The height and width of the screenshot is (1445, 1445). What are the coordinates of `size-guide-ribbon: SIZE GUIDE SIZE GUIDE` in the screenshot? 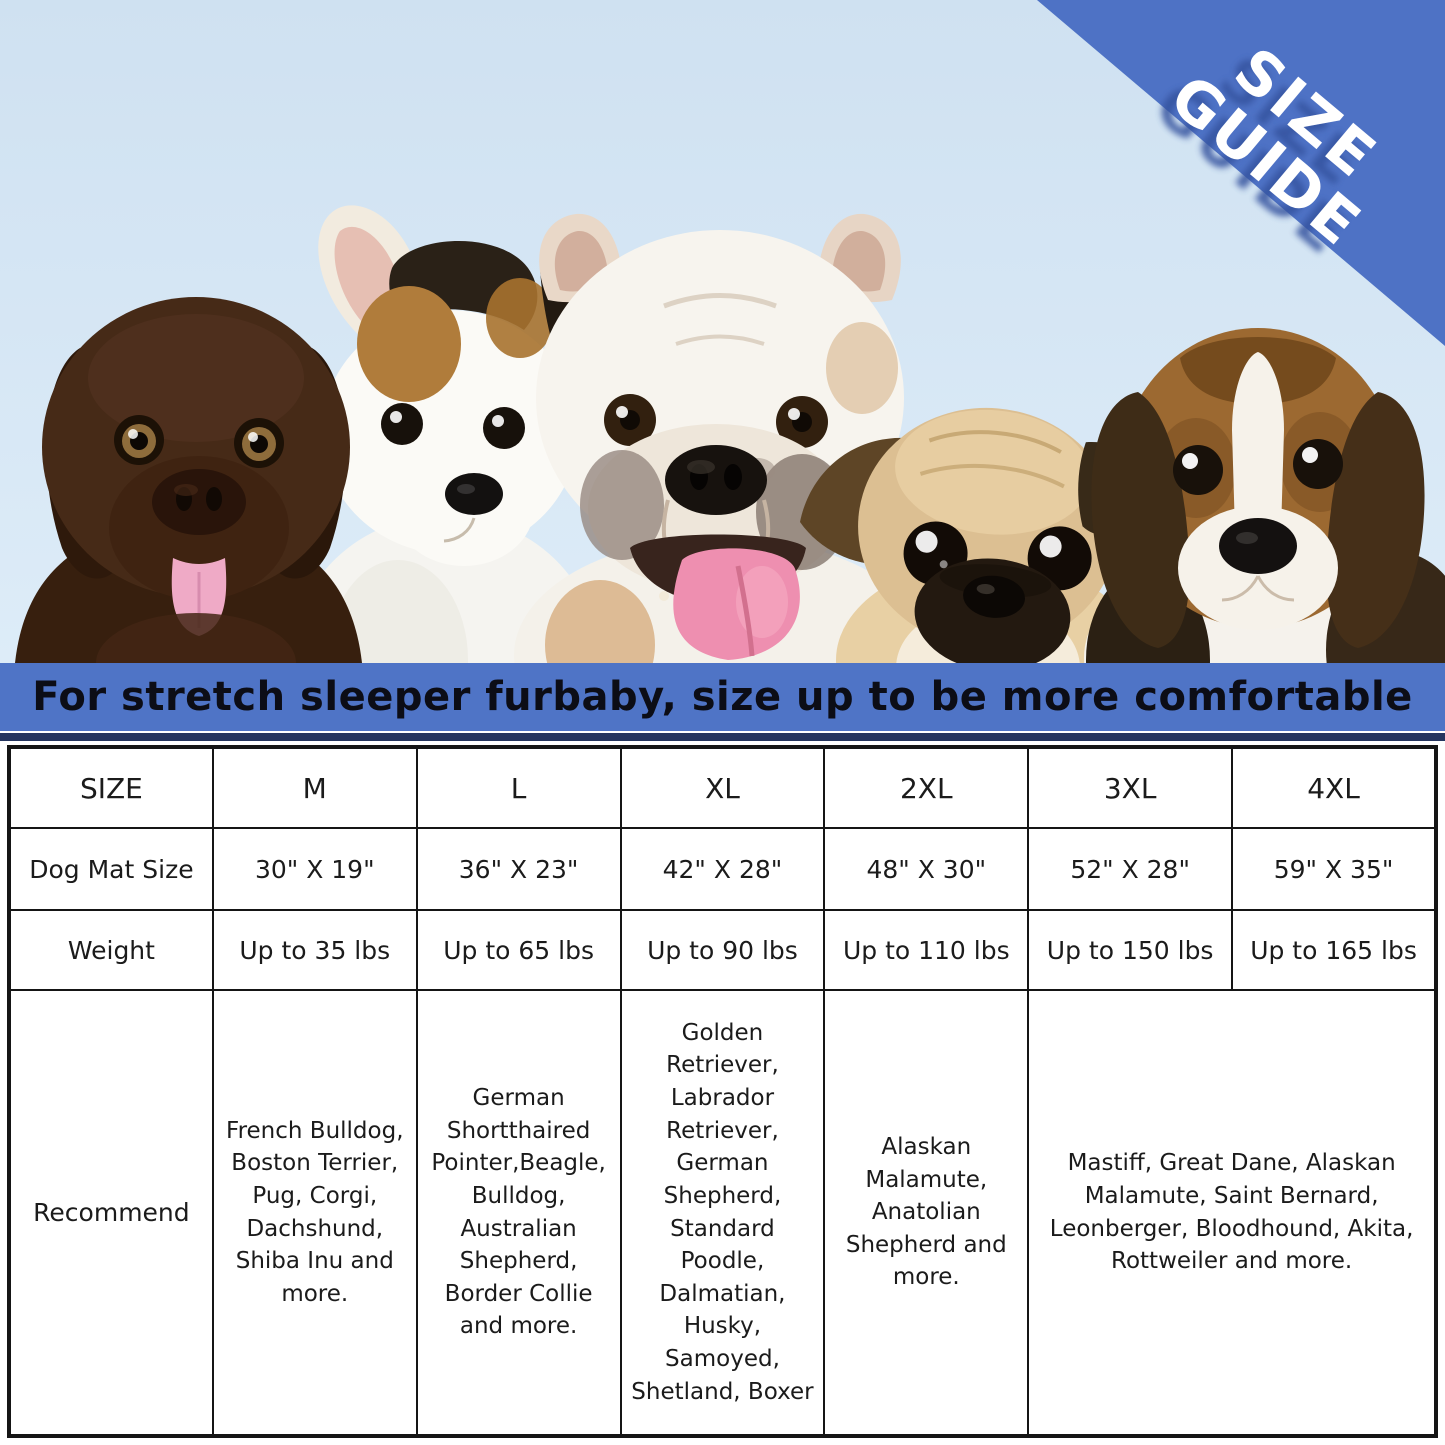 It's located at (1241, 173).